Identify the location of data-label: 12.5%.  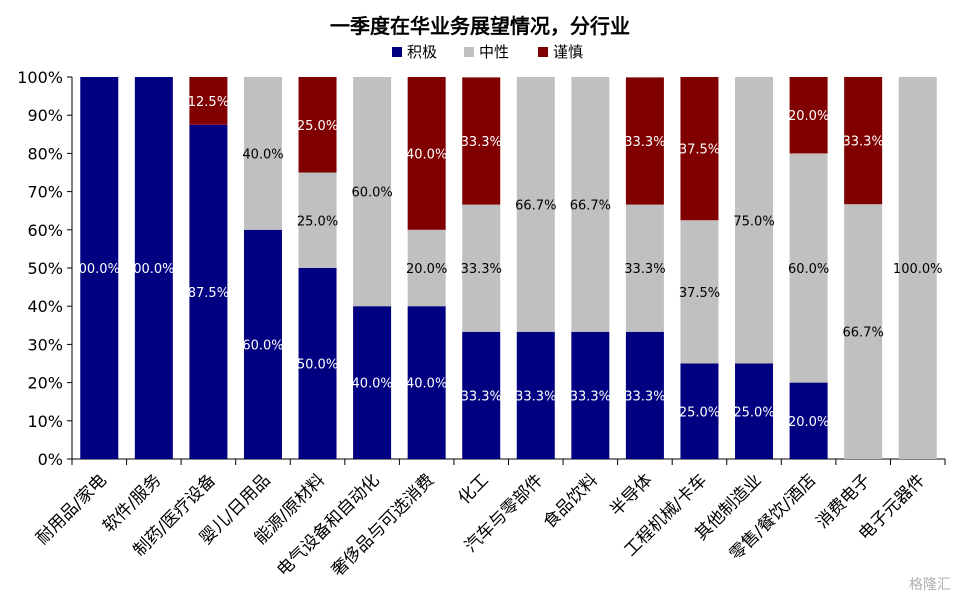
(208, 102).